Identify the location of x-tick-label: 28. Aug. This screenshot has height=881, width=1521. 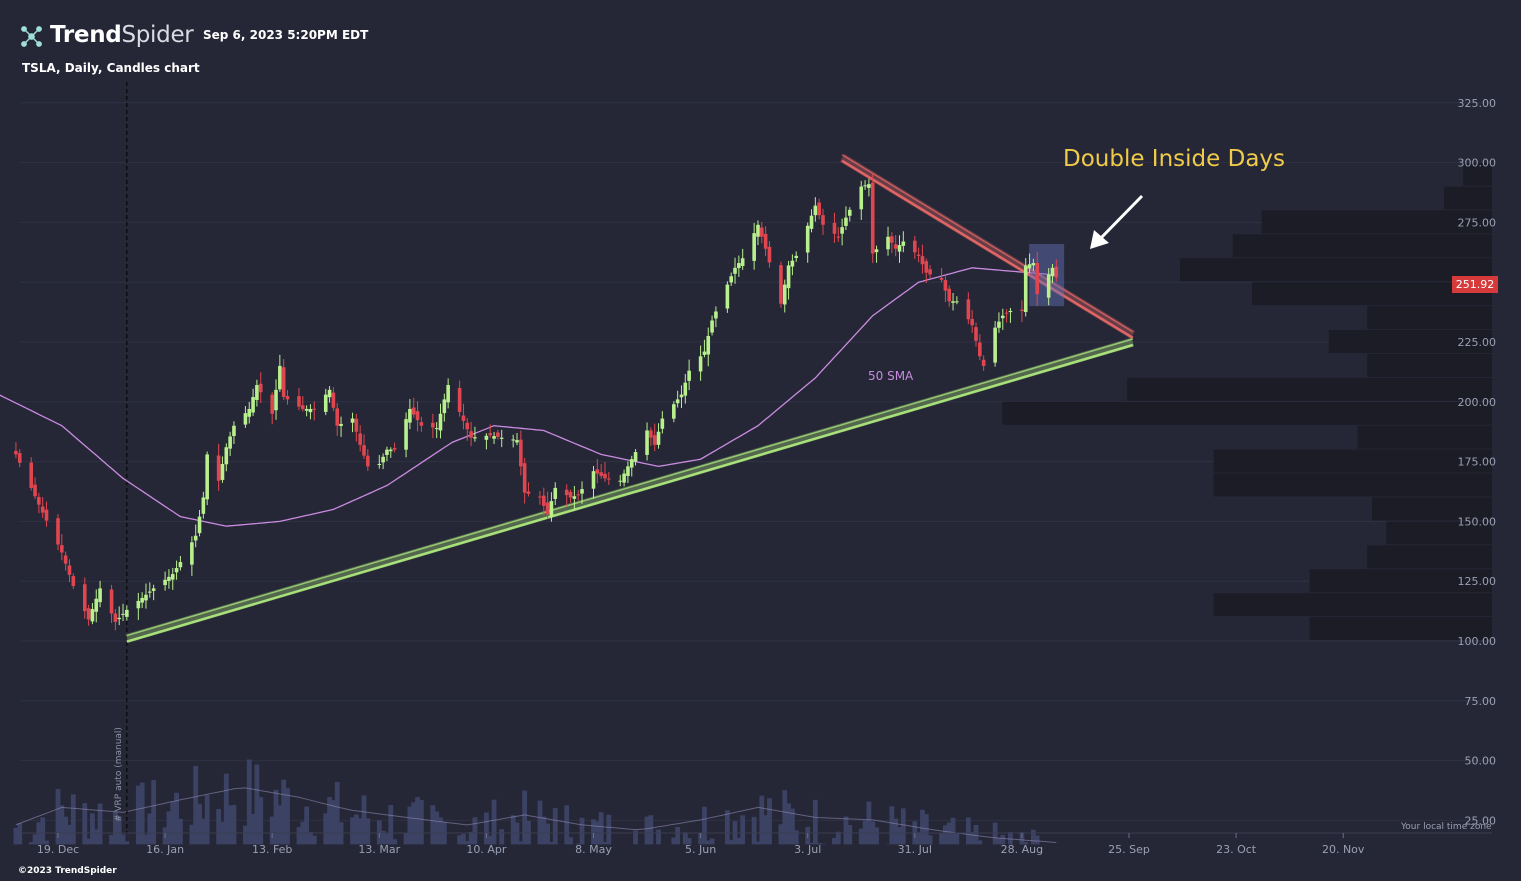
(1022, 849).